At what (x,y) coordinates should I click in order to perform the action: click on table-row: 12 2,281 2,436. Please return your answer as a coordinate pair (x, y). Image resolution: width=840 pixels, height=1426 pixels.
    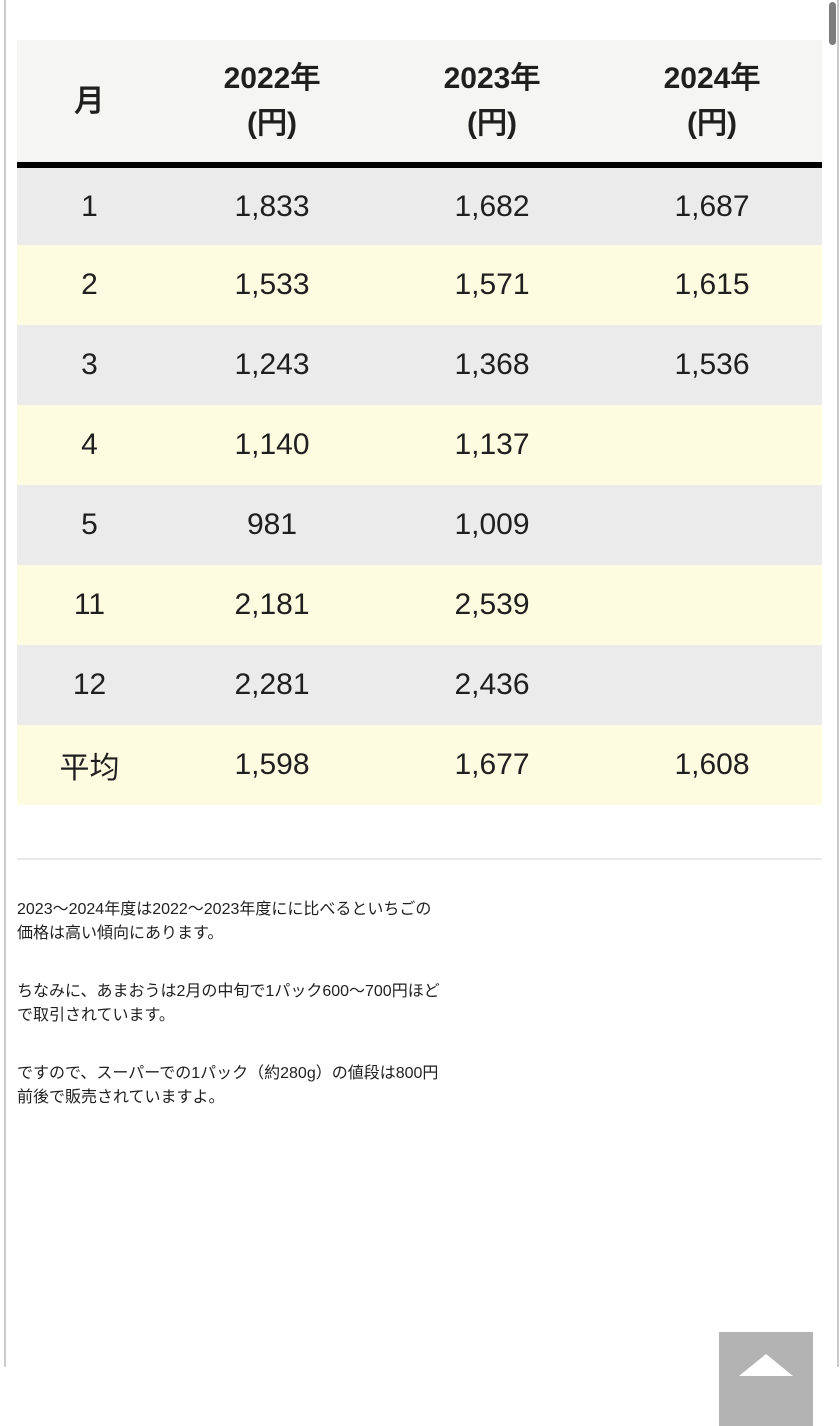
    Looking at the image, I should click on (419, 685).